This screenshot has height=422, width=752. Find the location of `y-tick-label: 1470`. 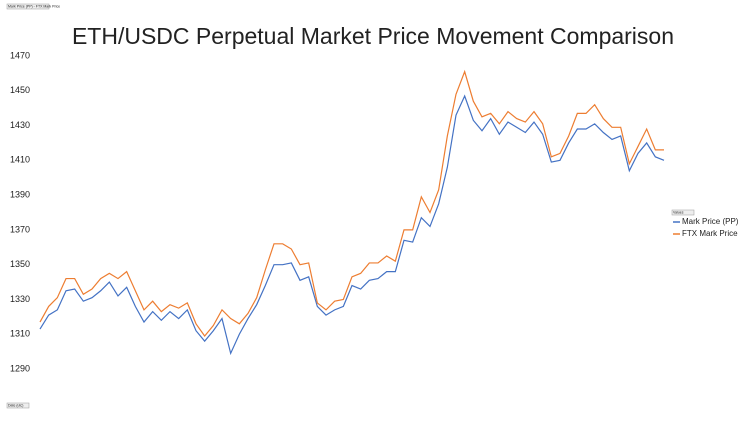

y-tick-label: 1470 is located at coordinates (20, 55).